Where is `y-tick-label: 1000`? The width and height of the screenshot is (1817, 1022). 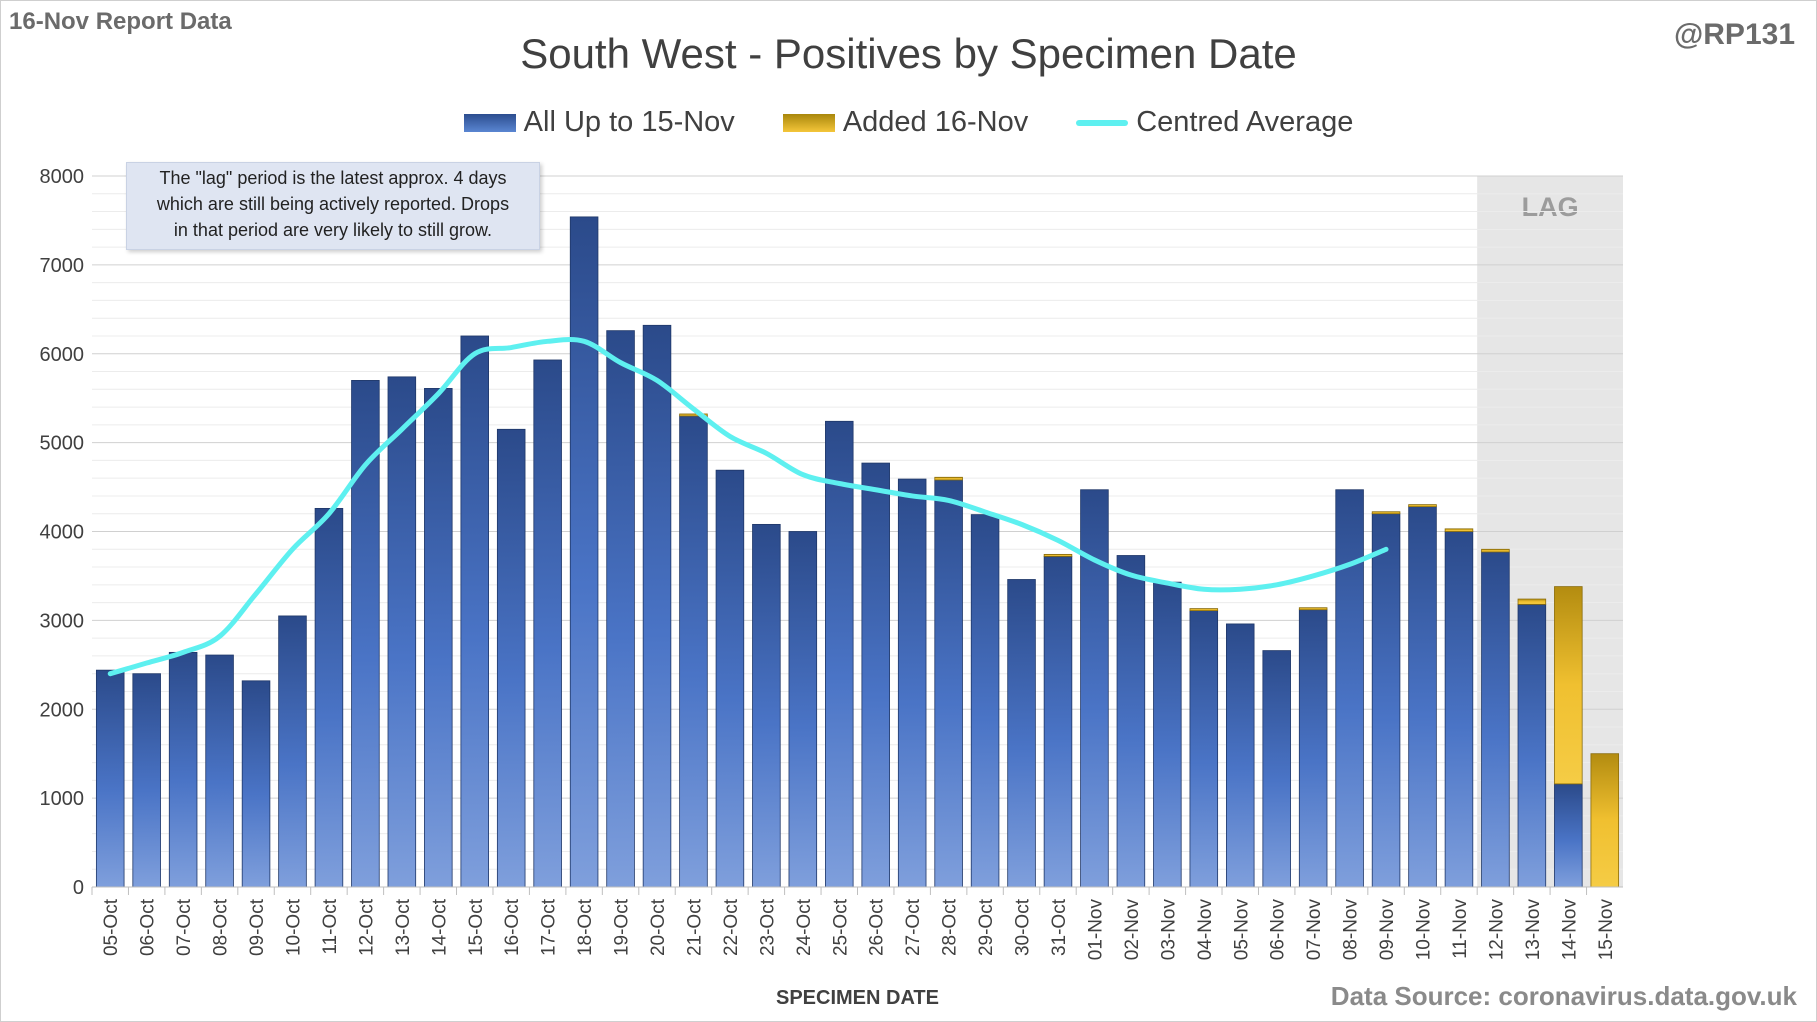 y-tick-label: 1000 is located at coordinates (62, 799).